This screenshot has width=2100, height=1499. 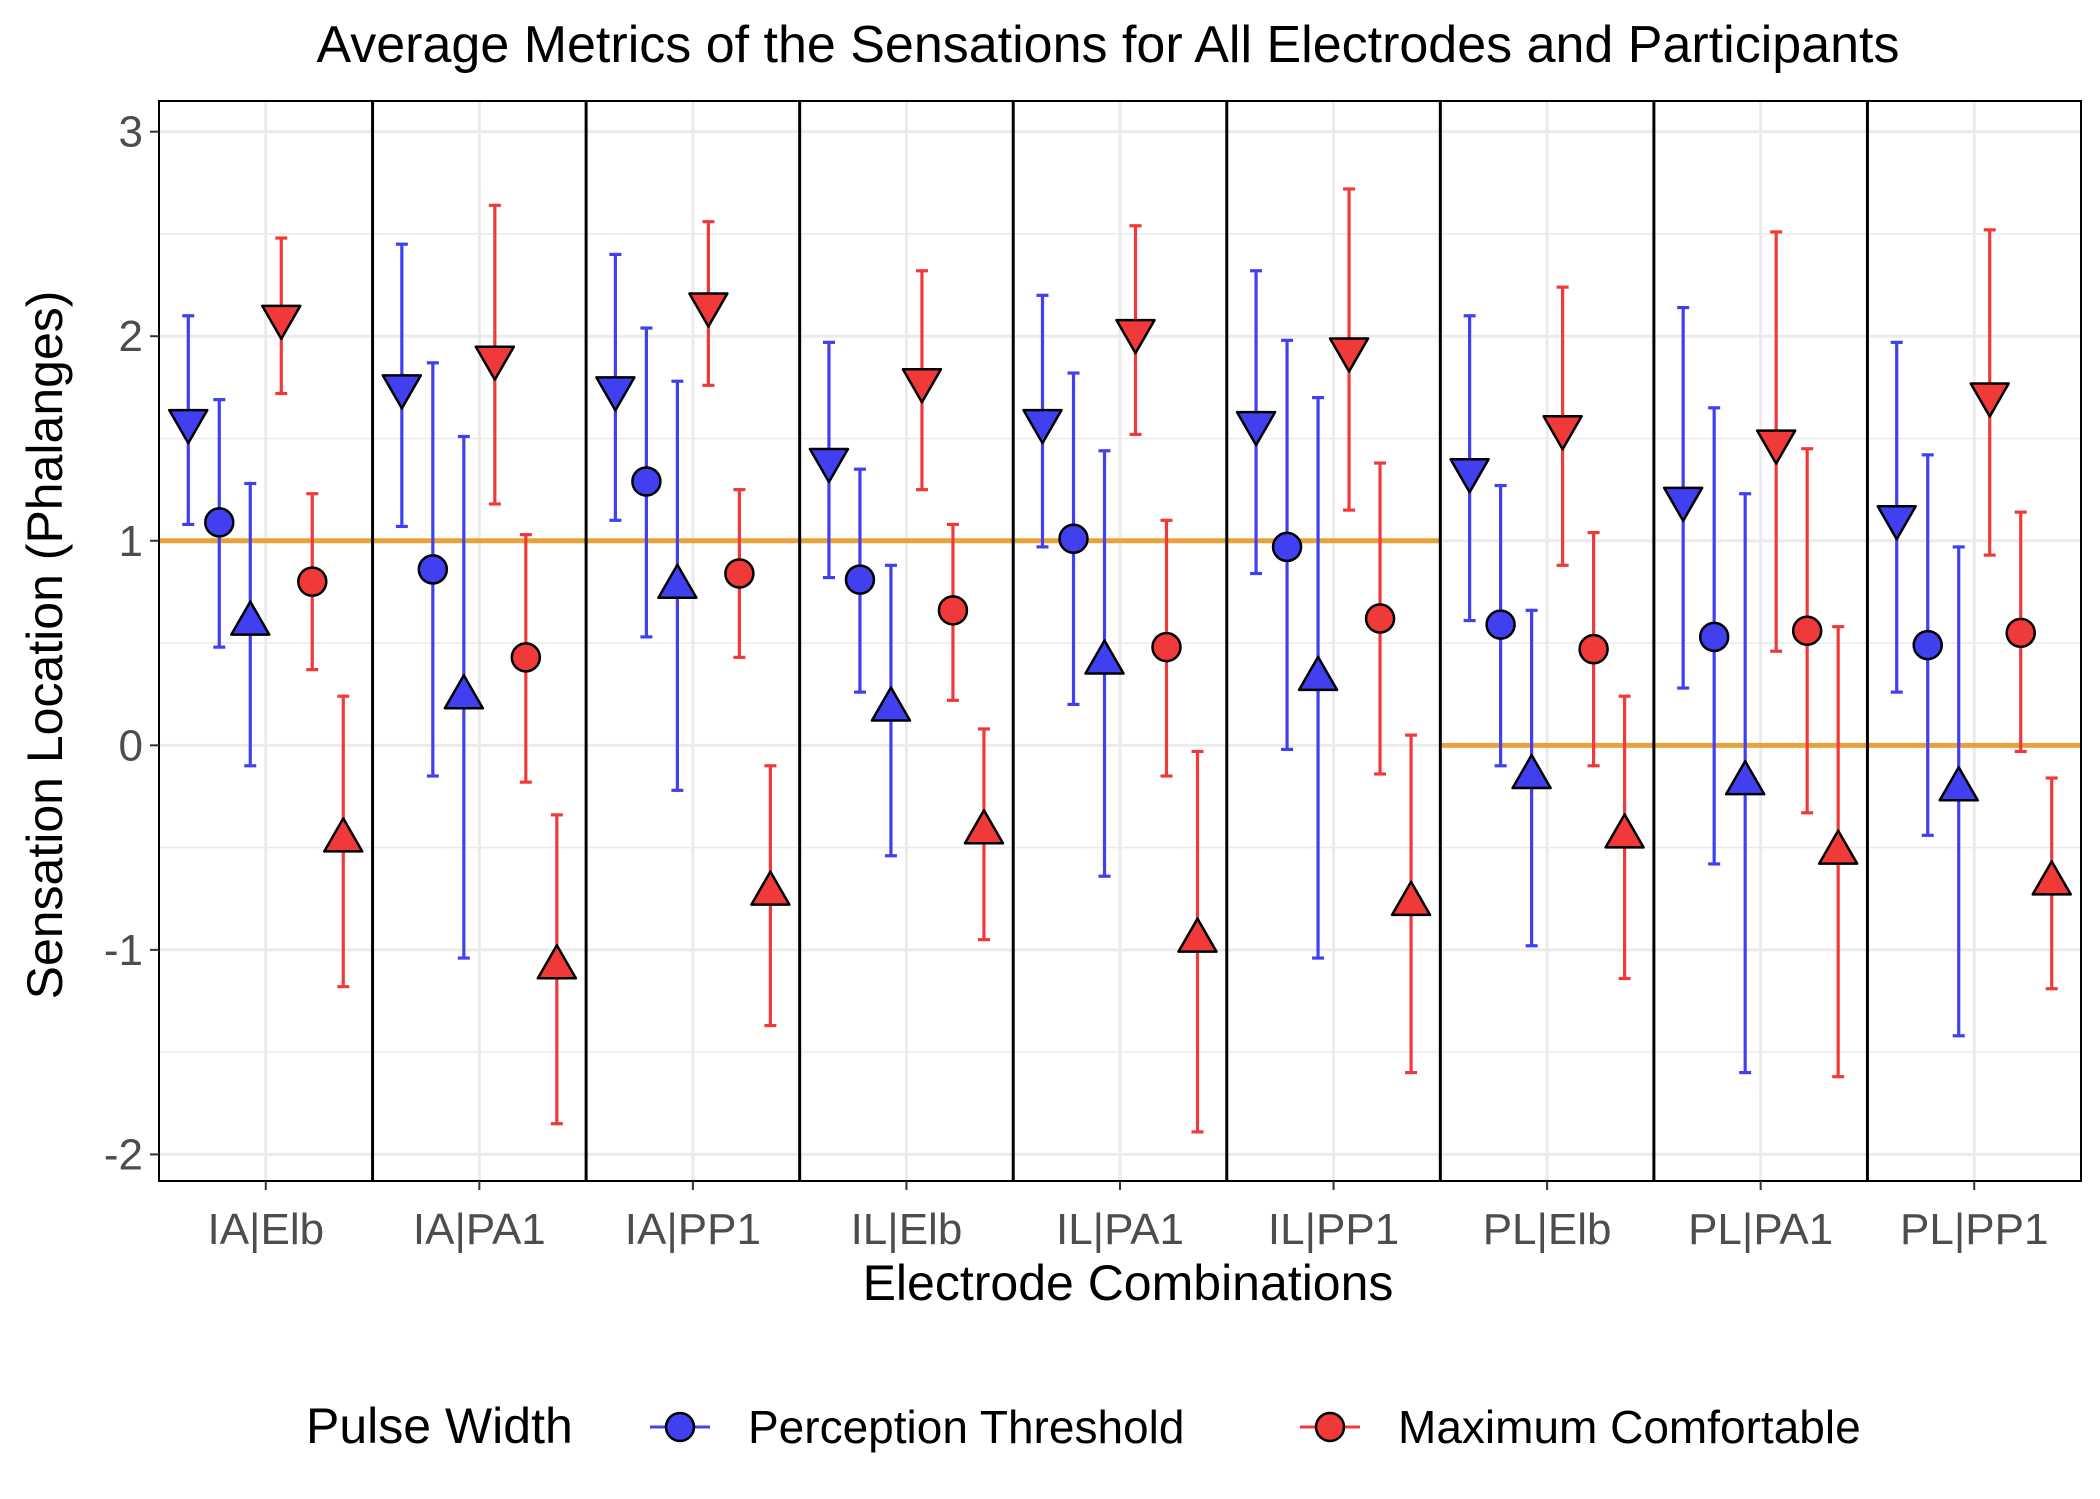 I want to click on reference-lines, so click(x=1120, y=643).